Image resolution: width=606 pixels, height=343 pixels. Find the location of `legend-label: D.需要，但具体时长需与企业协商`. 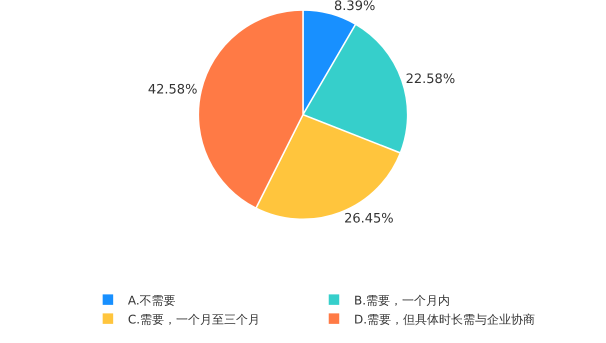

legend-label: D.需要，但具体时长需与企业协商 is located at coordinates (445, 319).